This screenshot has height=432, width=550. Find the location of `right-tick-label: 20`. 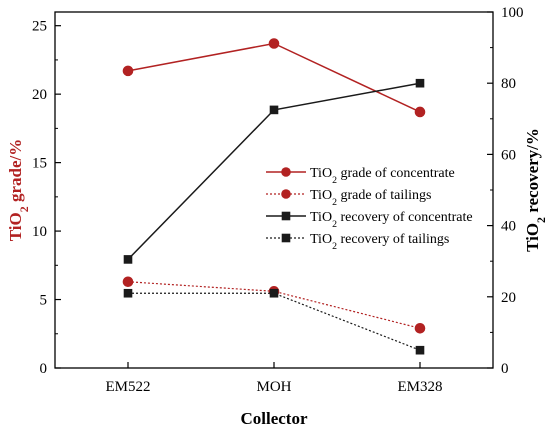

right-tick-label: 20 is located at coordinates (508, 298).